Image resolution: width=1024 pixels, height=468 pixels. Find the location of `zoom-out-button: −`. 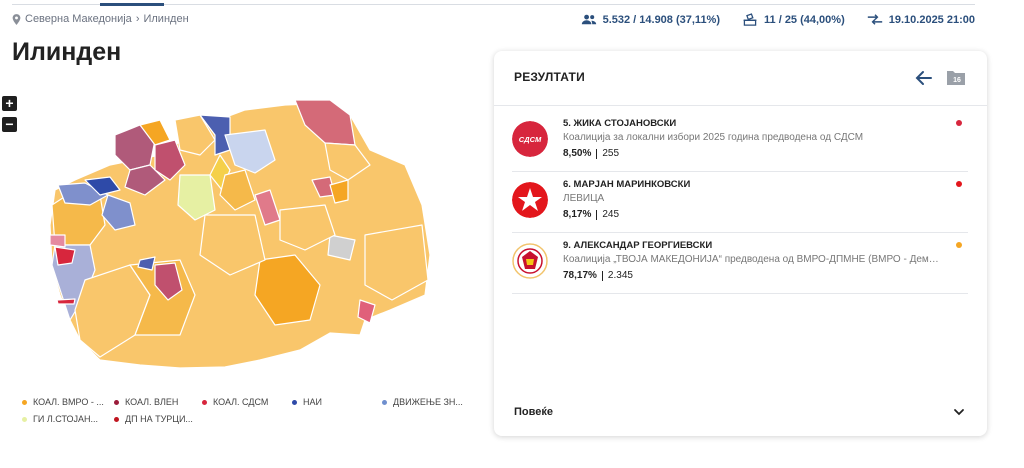

zoom-out-button: − is located at coordinates (9, 124).